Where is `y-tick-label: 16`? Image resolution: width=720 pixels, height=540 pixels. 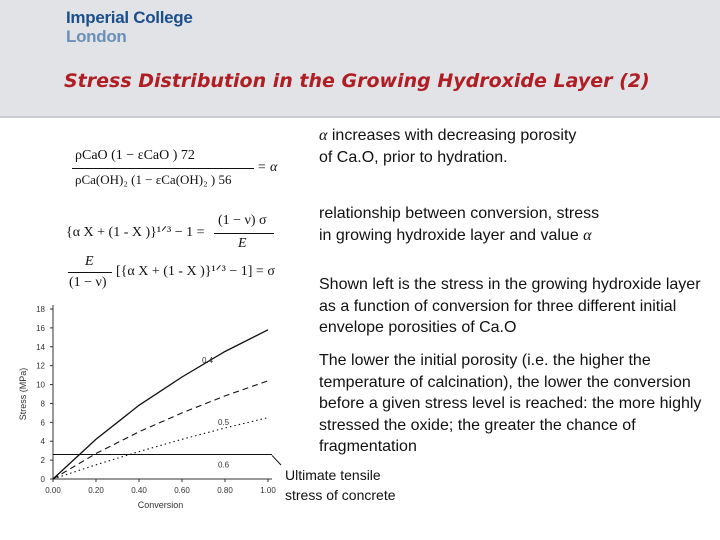
y-tick-label: 16 is located at coordinates (40, 328).